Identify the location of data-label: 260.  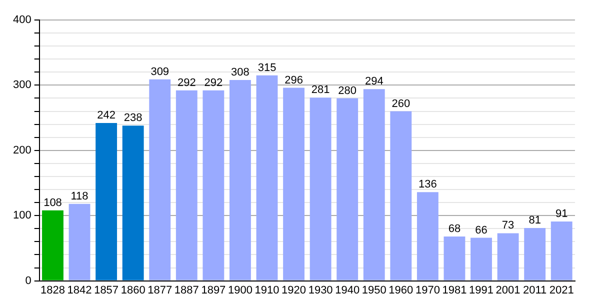
(401, 104).